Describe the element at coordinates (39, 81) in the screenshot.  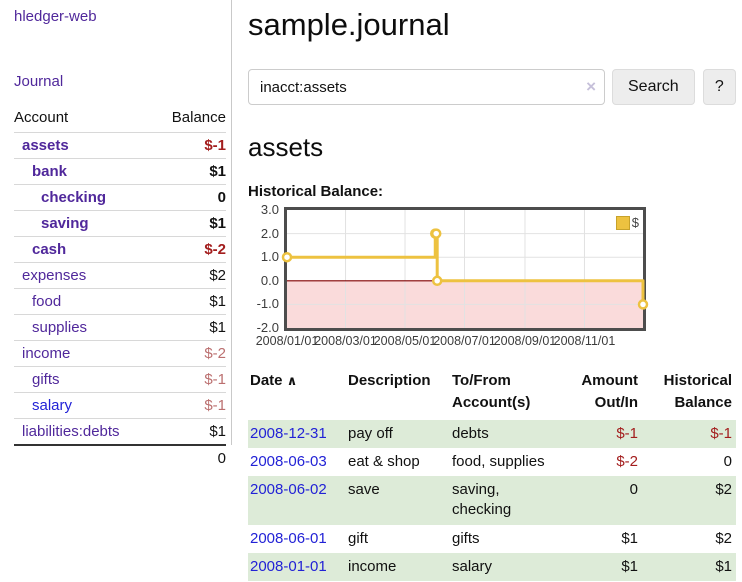
I see `sidebar-item-journal: Journal` at that location.